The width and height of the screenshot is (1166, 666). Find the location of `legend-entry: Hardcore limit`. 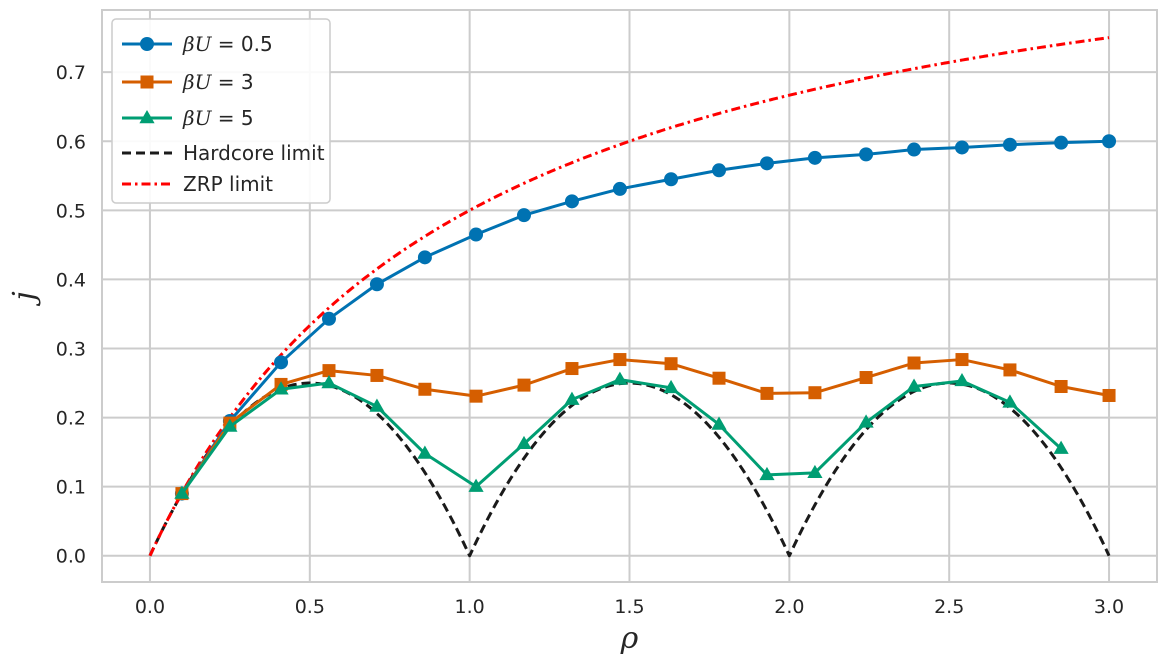

legend-entry: Hardcore limit is located at coordinates (223, 153).